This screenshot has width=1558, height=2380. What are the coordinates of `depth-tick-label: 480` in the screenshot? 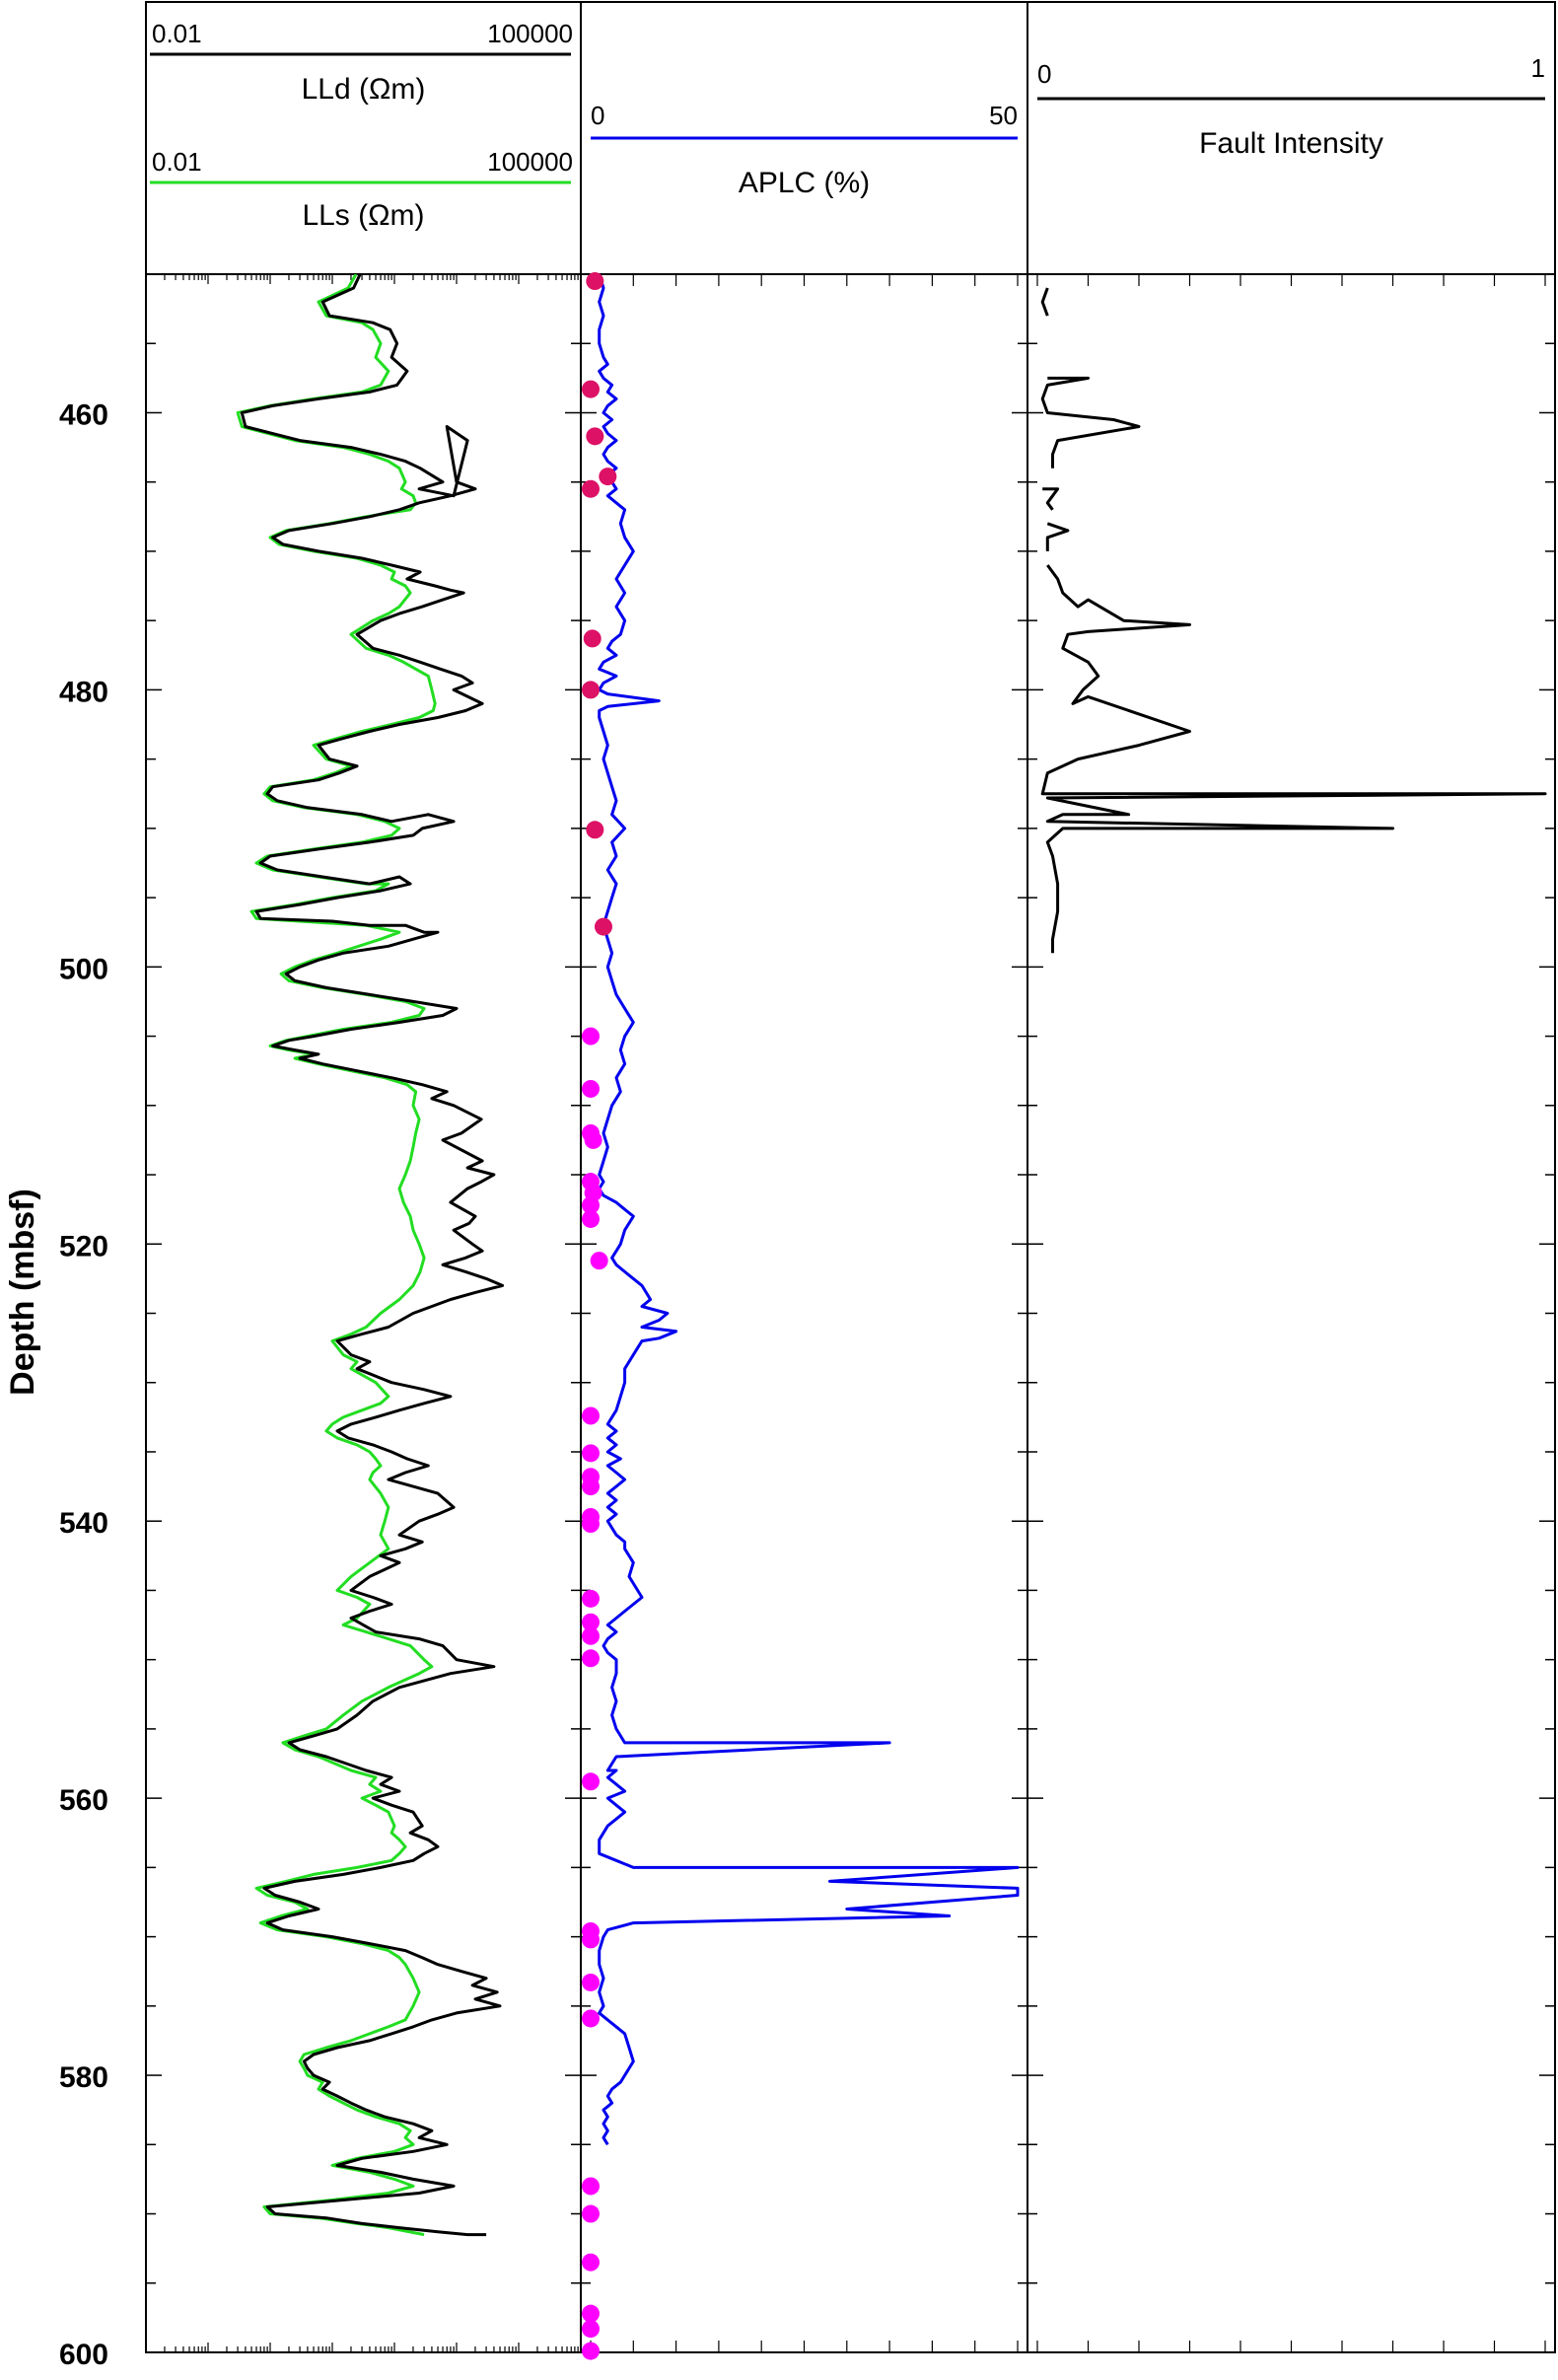 It's located at (83, 692).